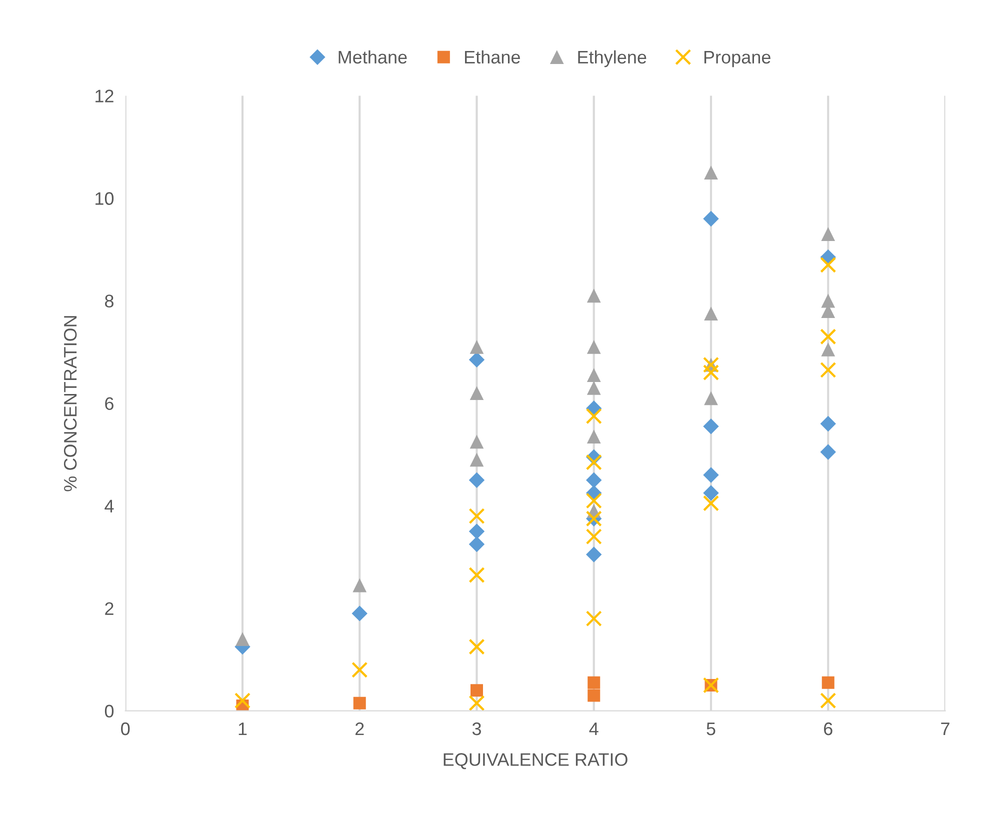 The image size is (995, 818). What do you see at coordinates (105, 198) in the screenshot?
I see `y-tick-label: 10` at bounding box center [105, 198].